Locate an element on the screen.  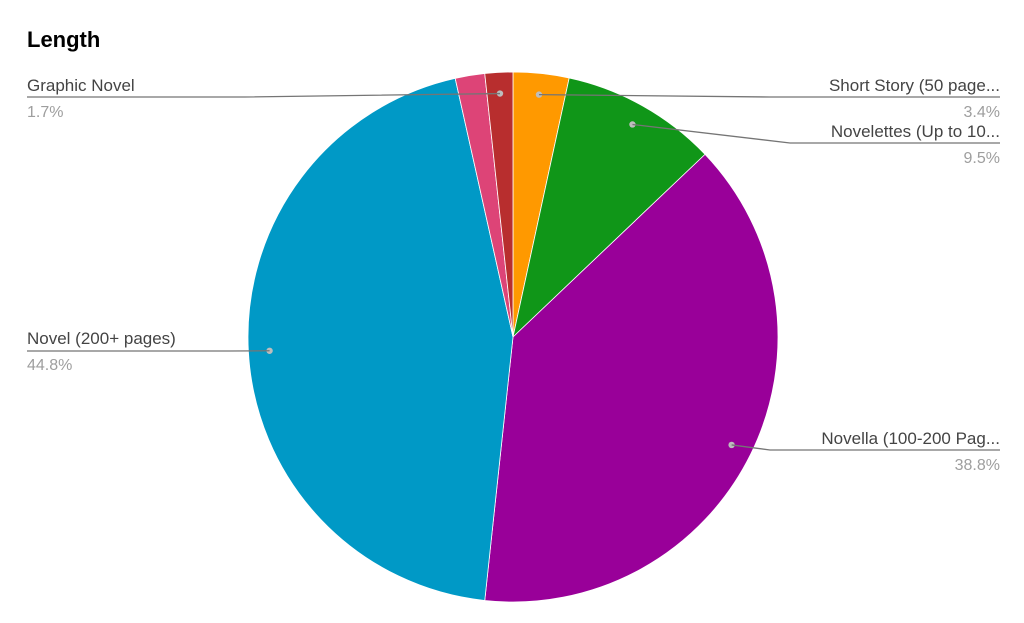
slice-percent: 38.8% is located at coordinates (977, 465).